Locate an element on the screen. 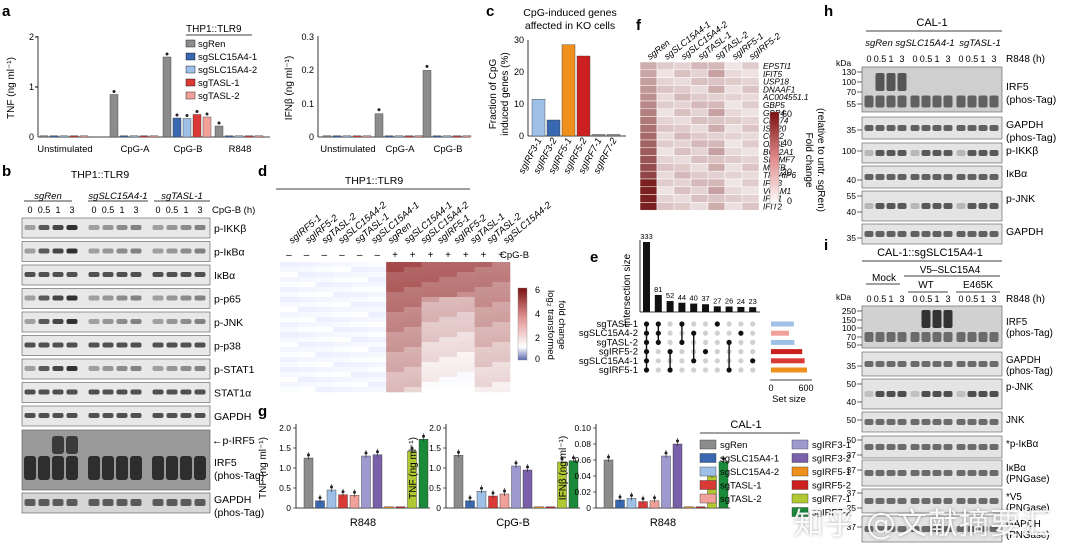 This screenshot has width=1080, height=555. a2-bar is located at coordinates (337, 136).